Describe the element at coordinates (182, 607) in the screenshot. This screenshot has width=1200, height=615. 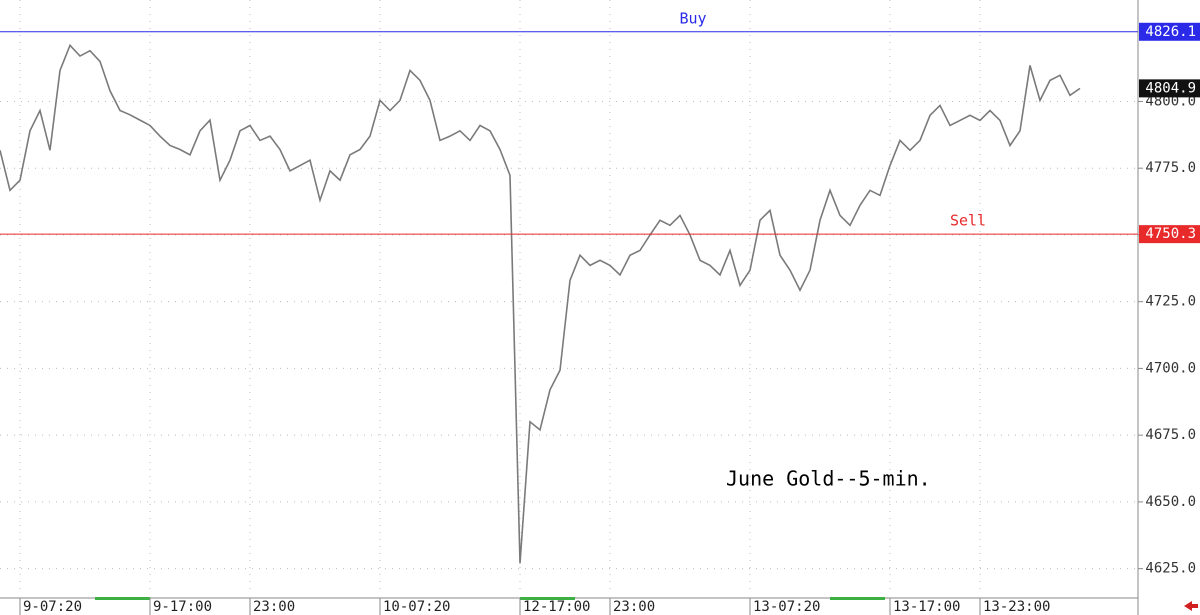
I see `x-tick-label: 9-17:00` at that location.